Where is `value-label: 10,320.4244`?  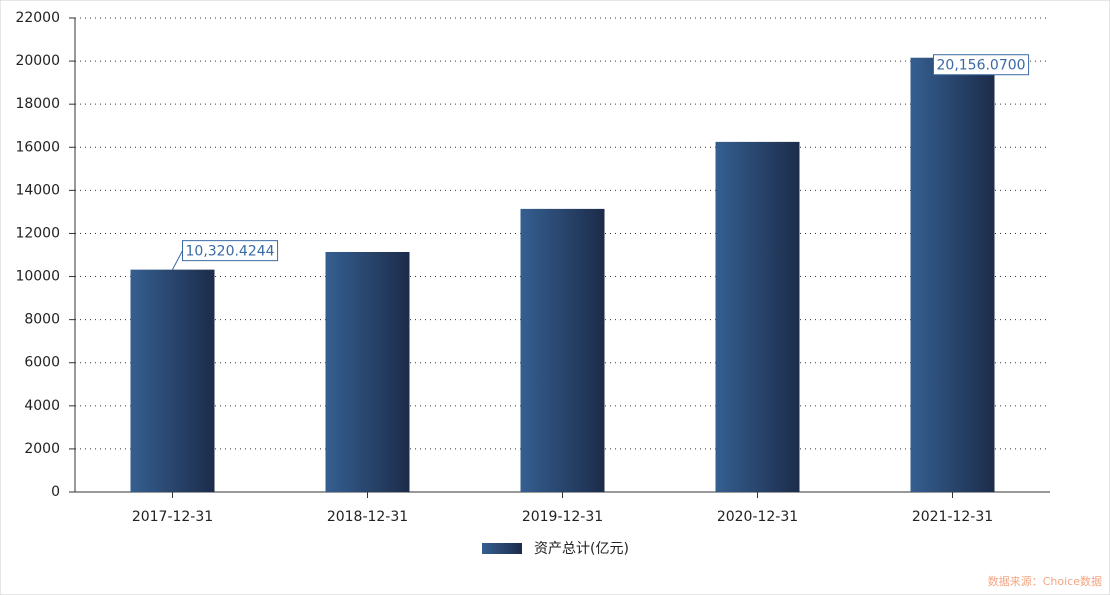 value-label: 10,320.4244 is located at coordinates (230, 252).